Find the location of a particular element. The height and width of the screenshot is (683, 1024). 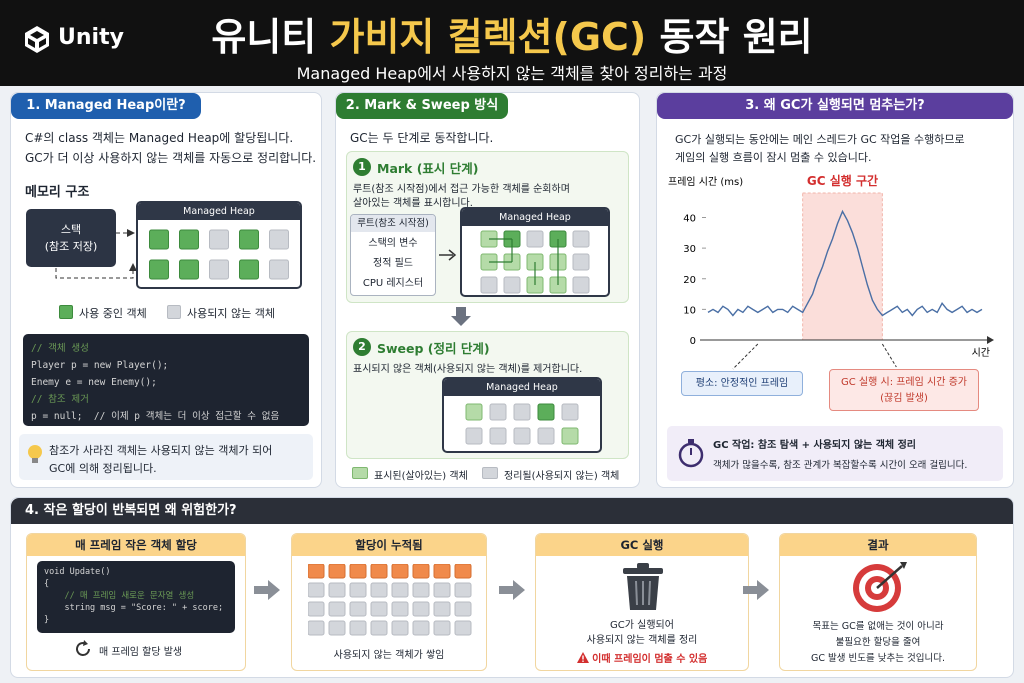

y-tick-label: 0 is located at coordinates (693, 341).